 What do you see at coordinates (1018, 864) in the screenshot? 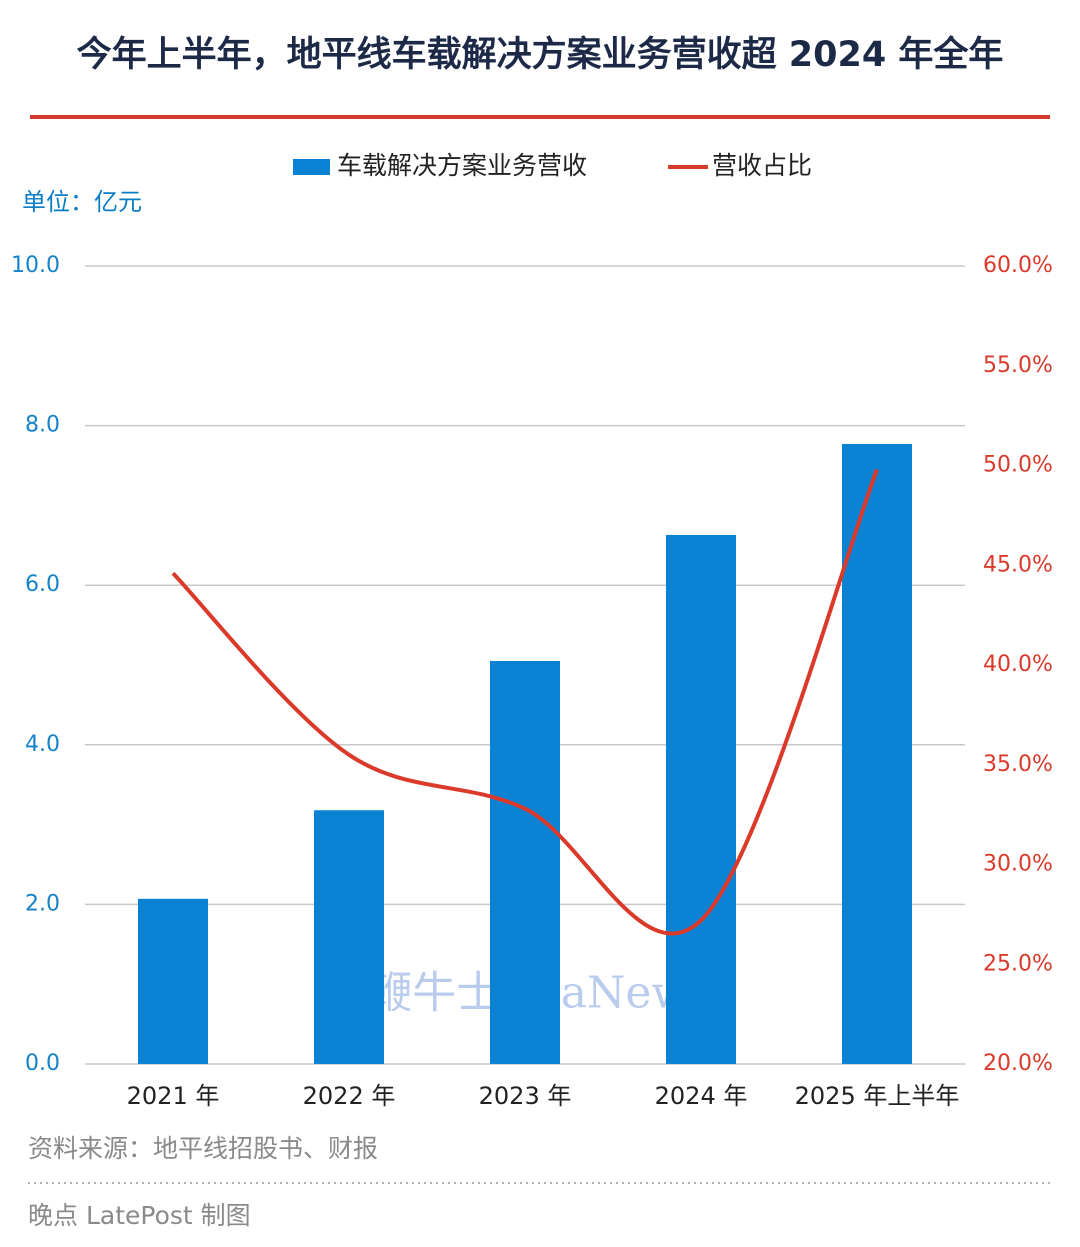
I see `y2-tick-label: 30.0%` at bounding box center [1018, 864].